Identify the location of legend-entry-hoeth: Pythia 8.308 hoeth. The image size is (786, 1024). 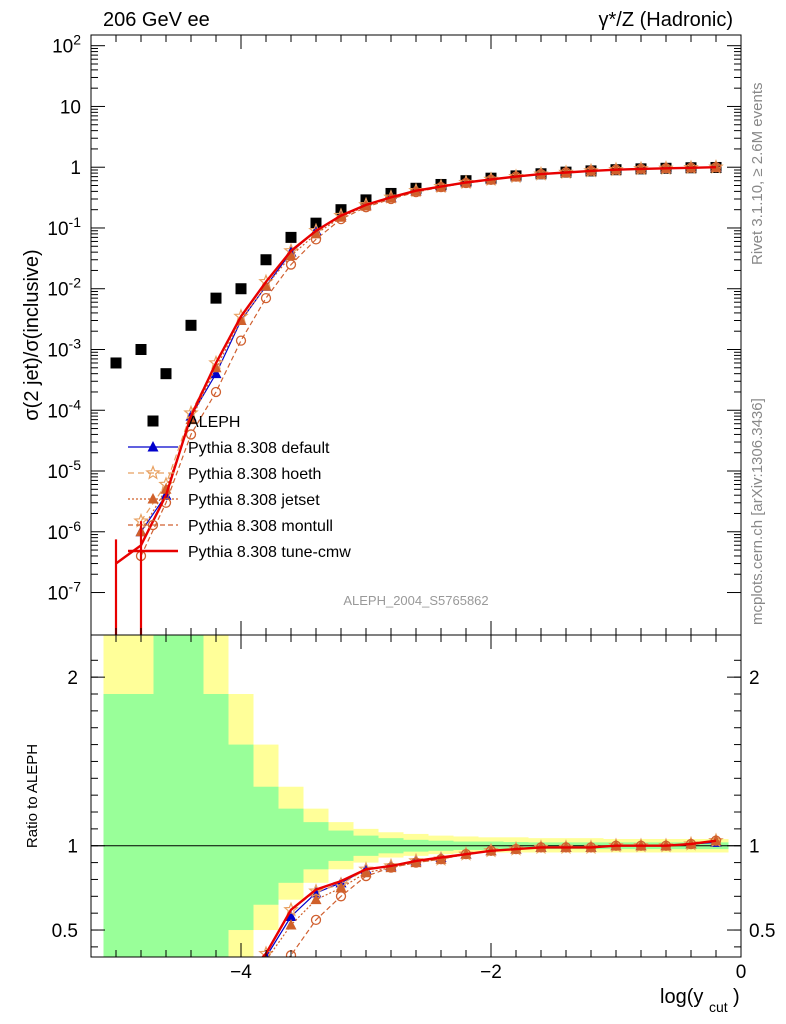
(224, 473).